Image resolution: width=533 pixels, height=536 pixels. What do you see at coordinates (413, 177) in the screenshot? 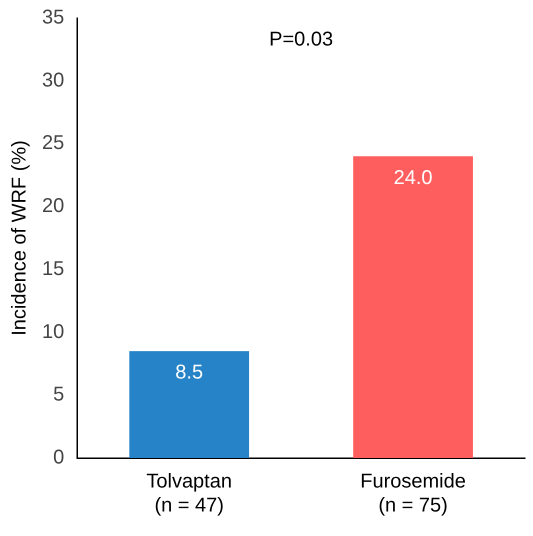
I see `data-label: 24.0` at bounding box center [413, 177].